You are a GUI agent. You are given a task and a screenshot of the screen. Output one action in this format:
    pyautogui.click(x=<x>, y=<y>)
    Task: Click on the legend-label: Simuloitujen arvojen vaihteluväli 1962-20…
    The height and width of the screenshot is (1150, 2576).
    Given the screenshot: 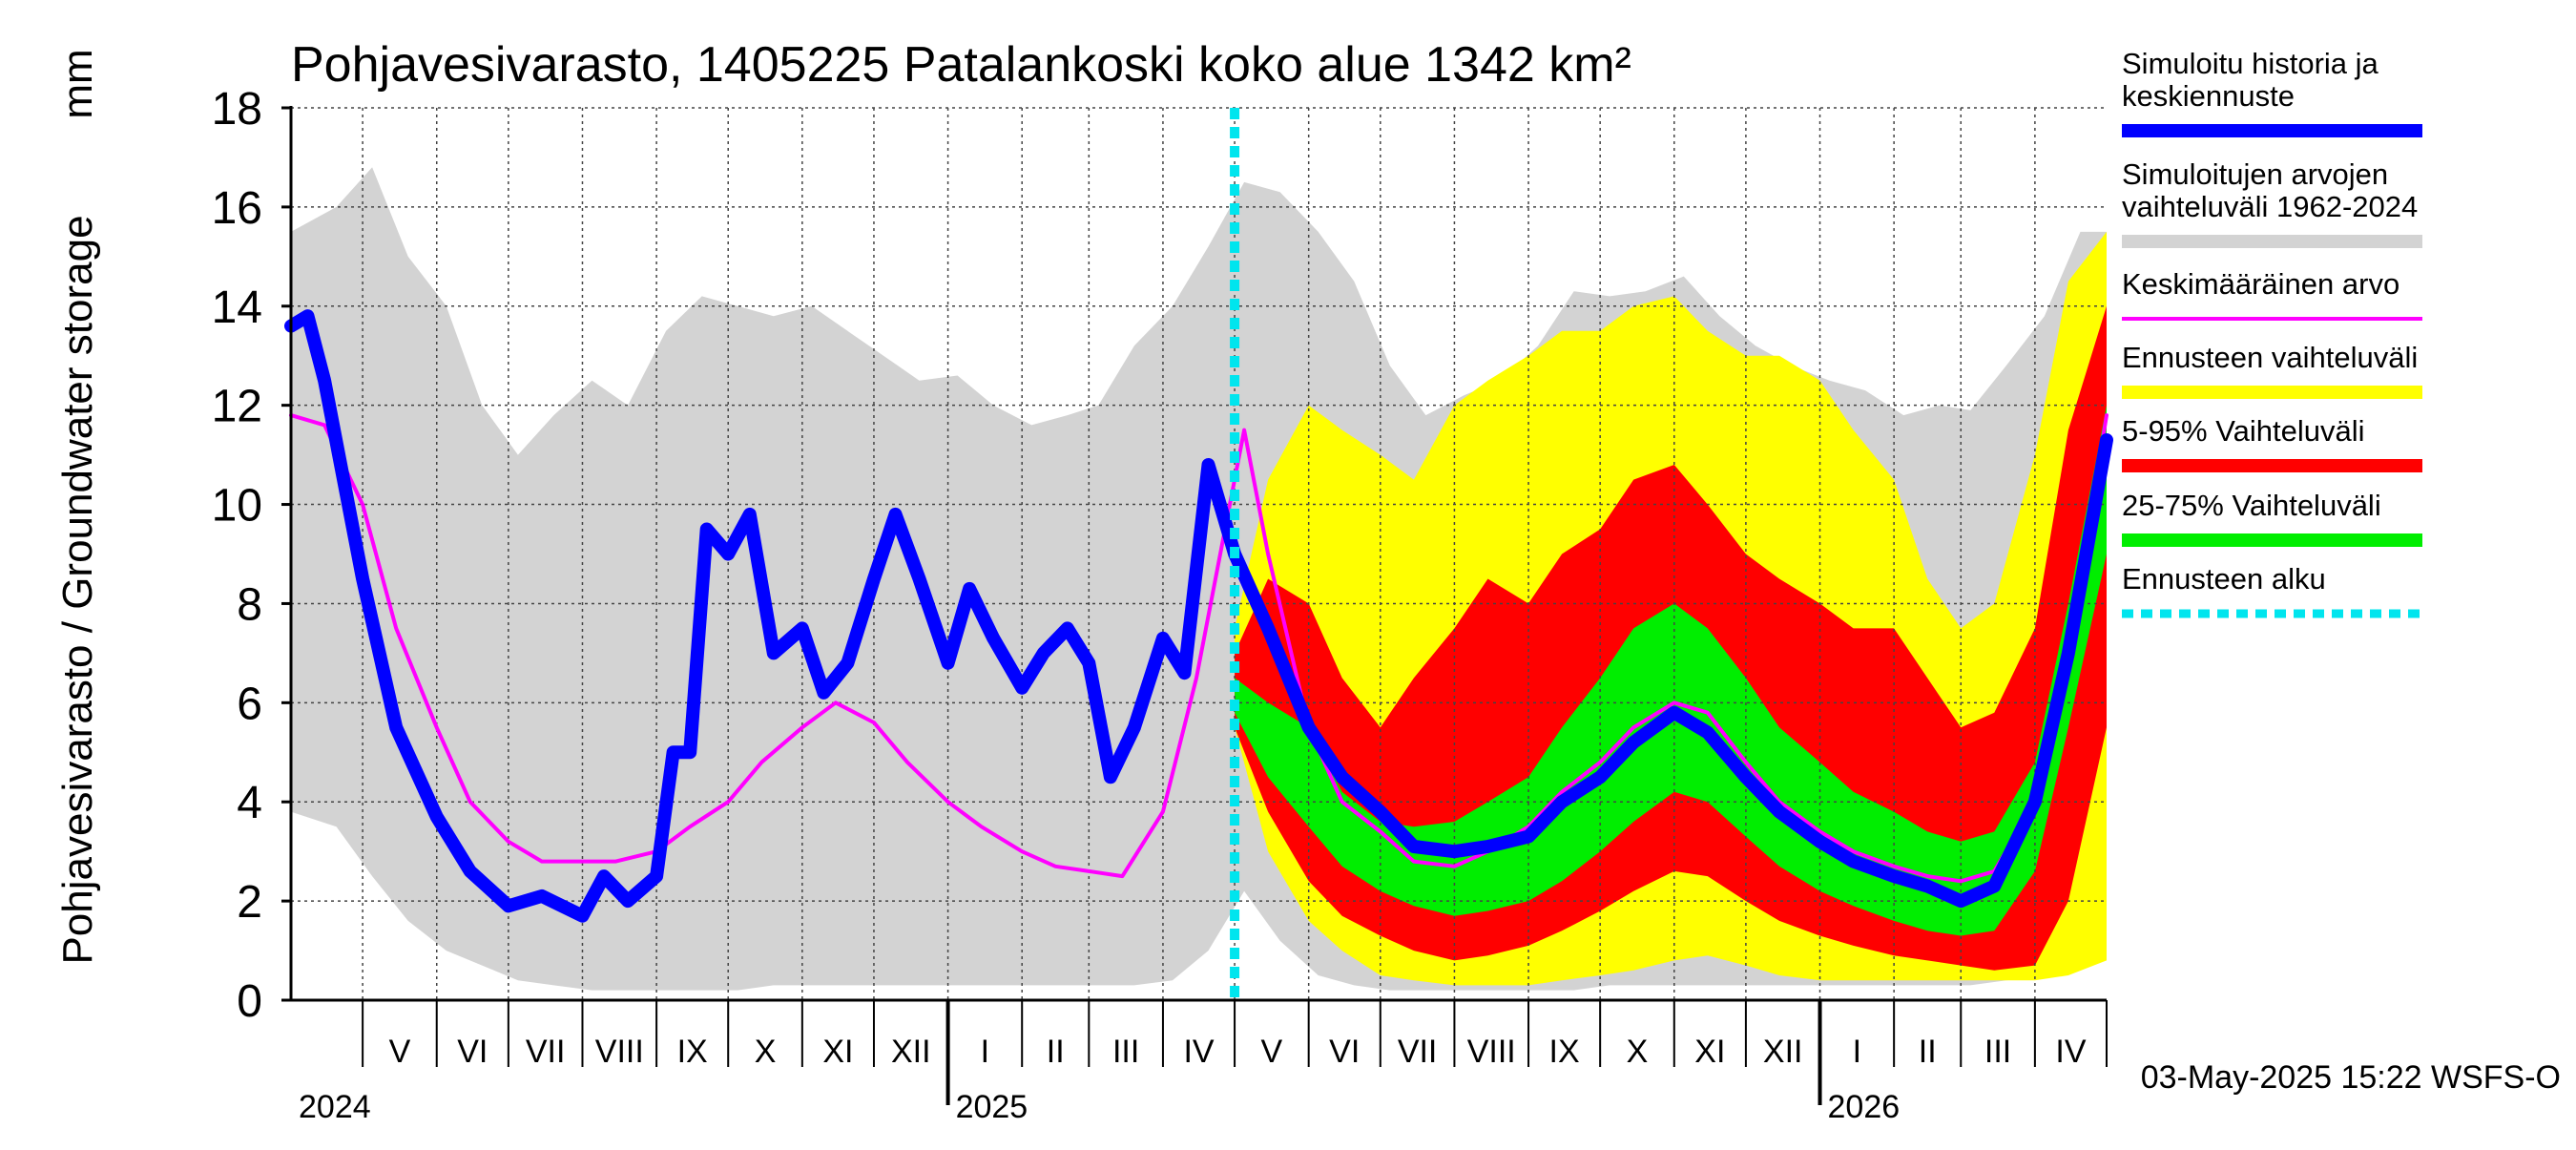 What is the action you would take?
    pyautogui.click(x=2270, y=190)
    